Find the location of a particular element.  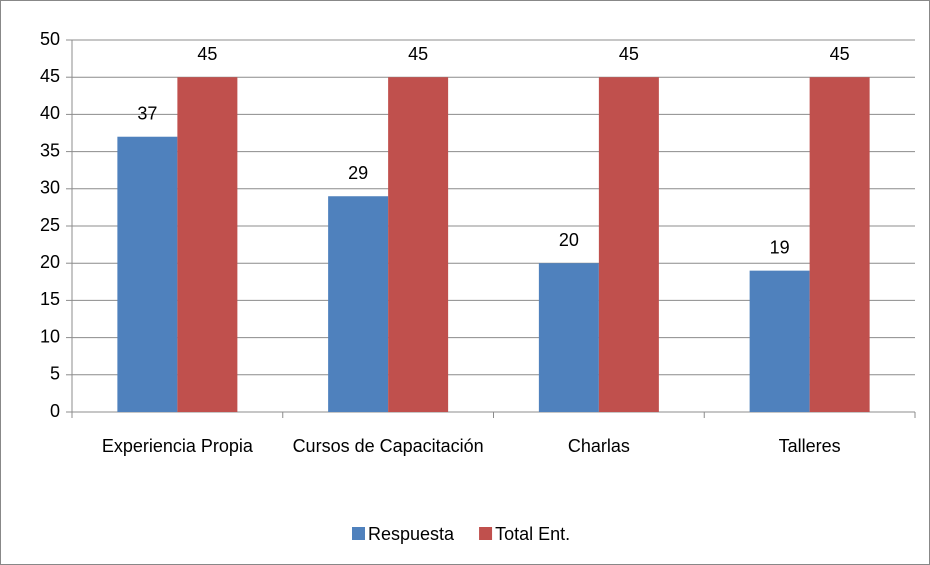

y-tick-label: 25 is located at coordinates (50, 225).